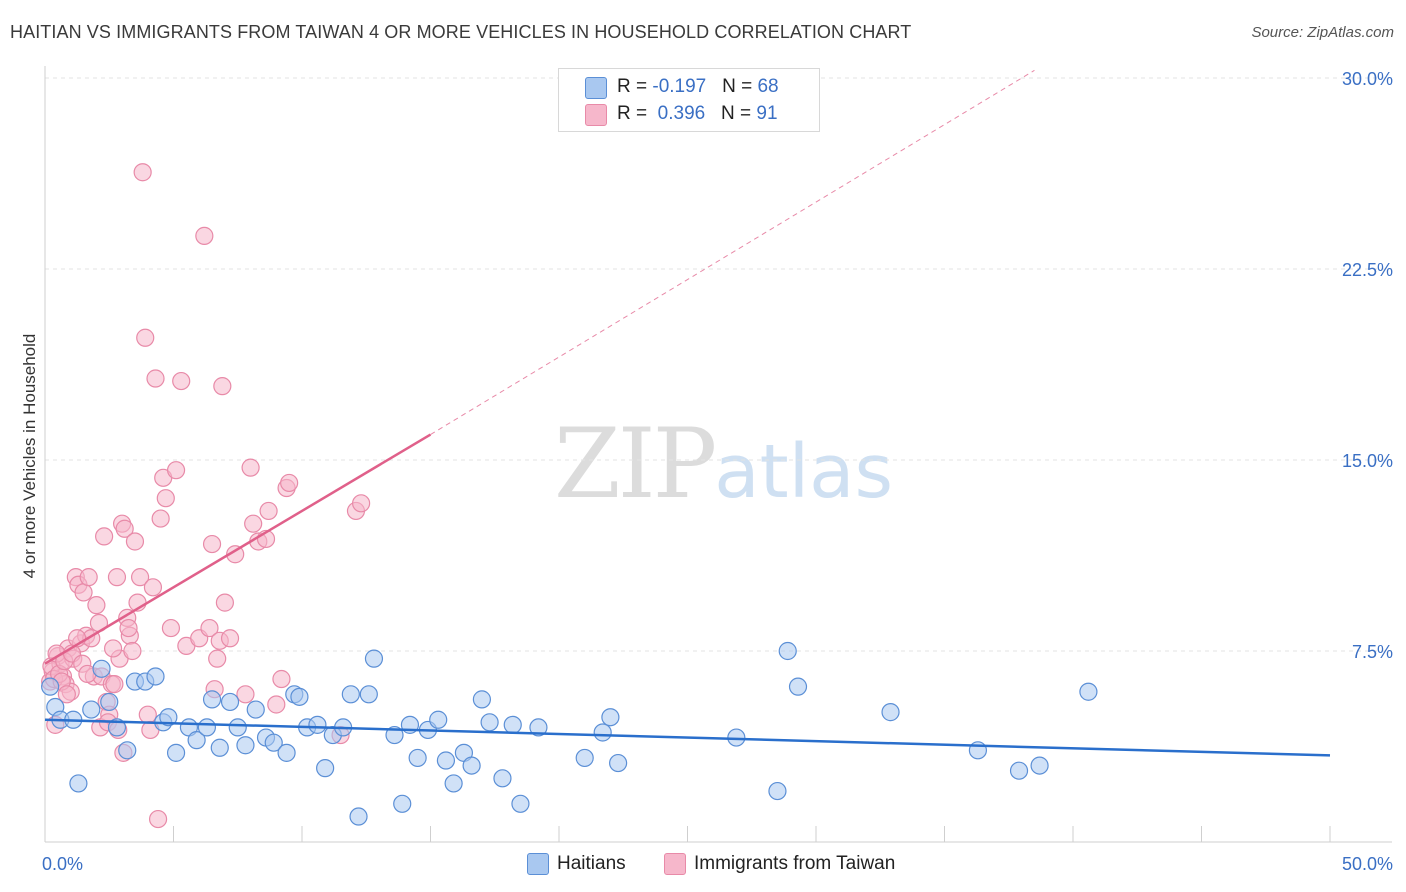 Image resolution: width=1406 pixels, height=892 pixels. What do you see at coordinates (1367, 461) in the screenshot?
I see `y-tick-label: 15.0%` at bounding box center [1367, 461].